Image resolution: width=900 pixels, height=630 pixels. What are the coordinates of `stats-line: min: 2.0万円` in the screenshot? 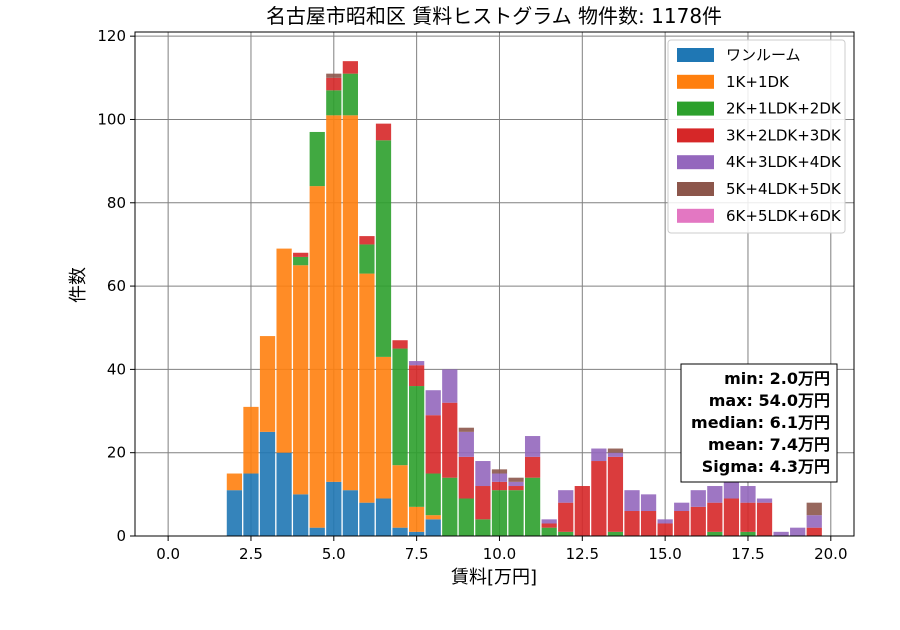 It's located at (777, 378).